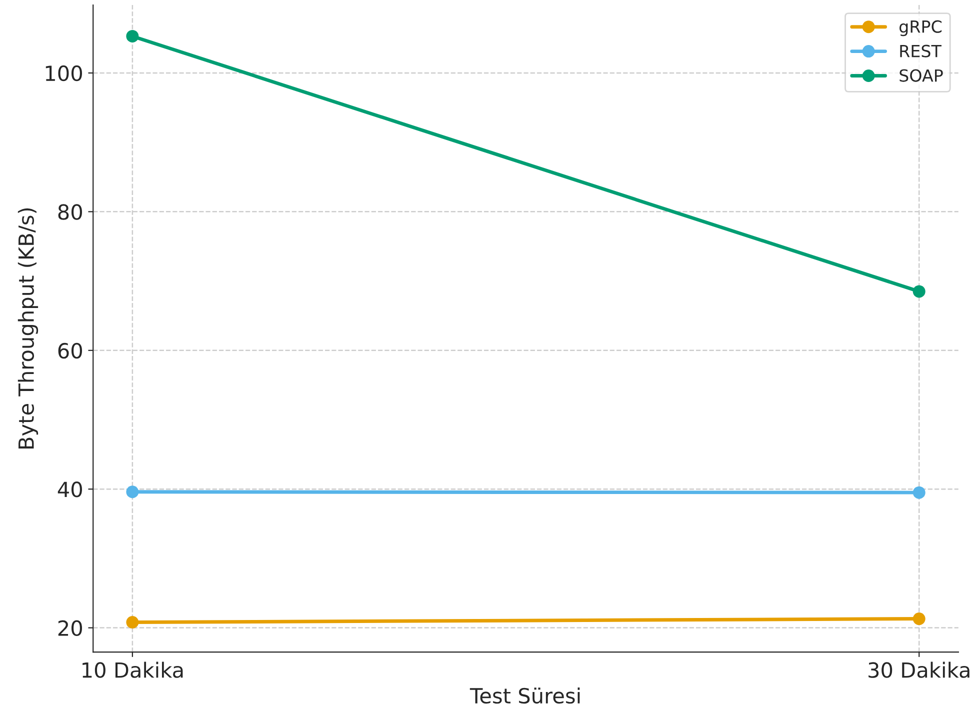 This screenshot has height=715, width=980. Describe the element at coordinates (525, 696) in the screenshot. I see `x-axis-title: Test Süresi` at that location.